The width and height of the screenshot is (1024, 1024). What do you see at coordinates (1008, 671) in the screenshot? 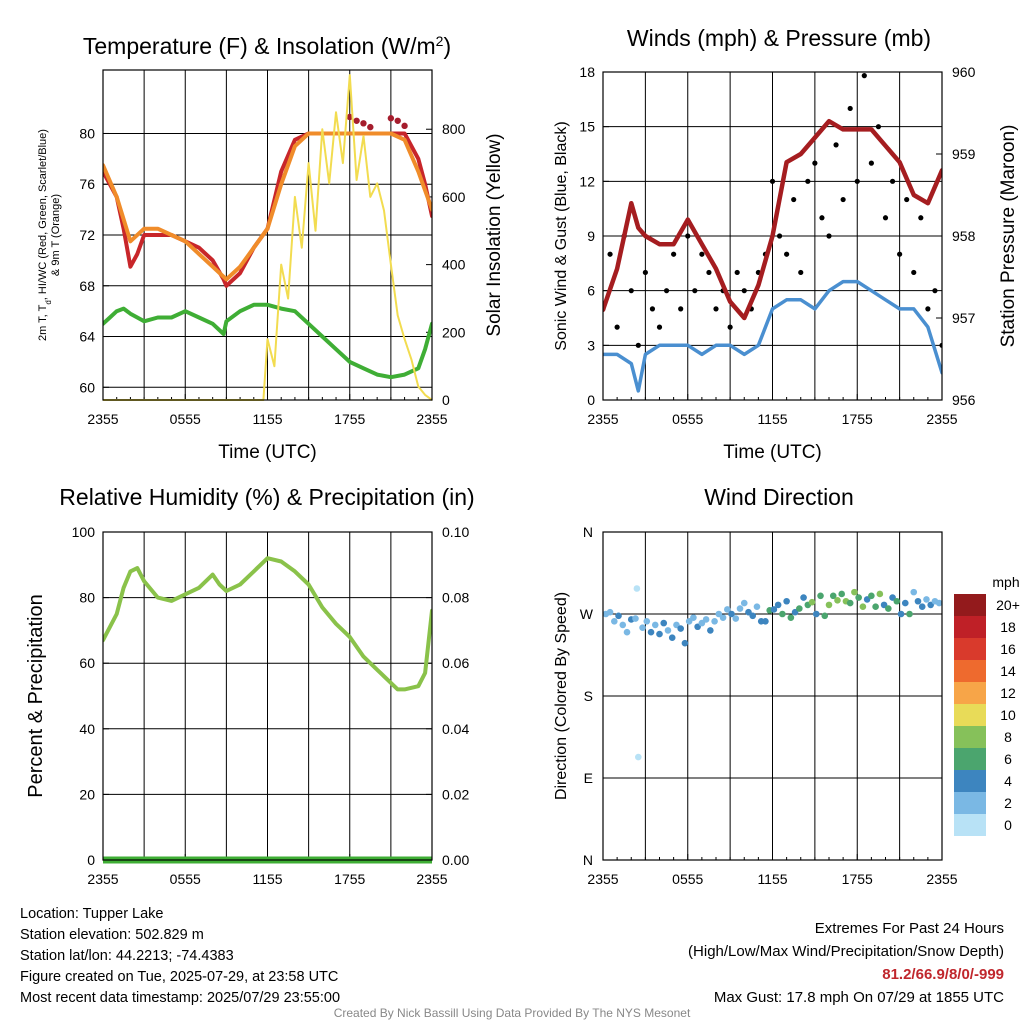
I see `colorbar-label: 14` at bounding box center [1008, 671].